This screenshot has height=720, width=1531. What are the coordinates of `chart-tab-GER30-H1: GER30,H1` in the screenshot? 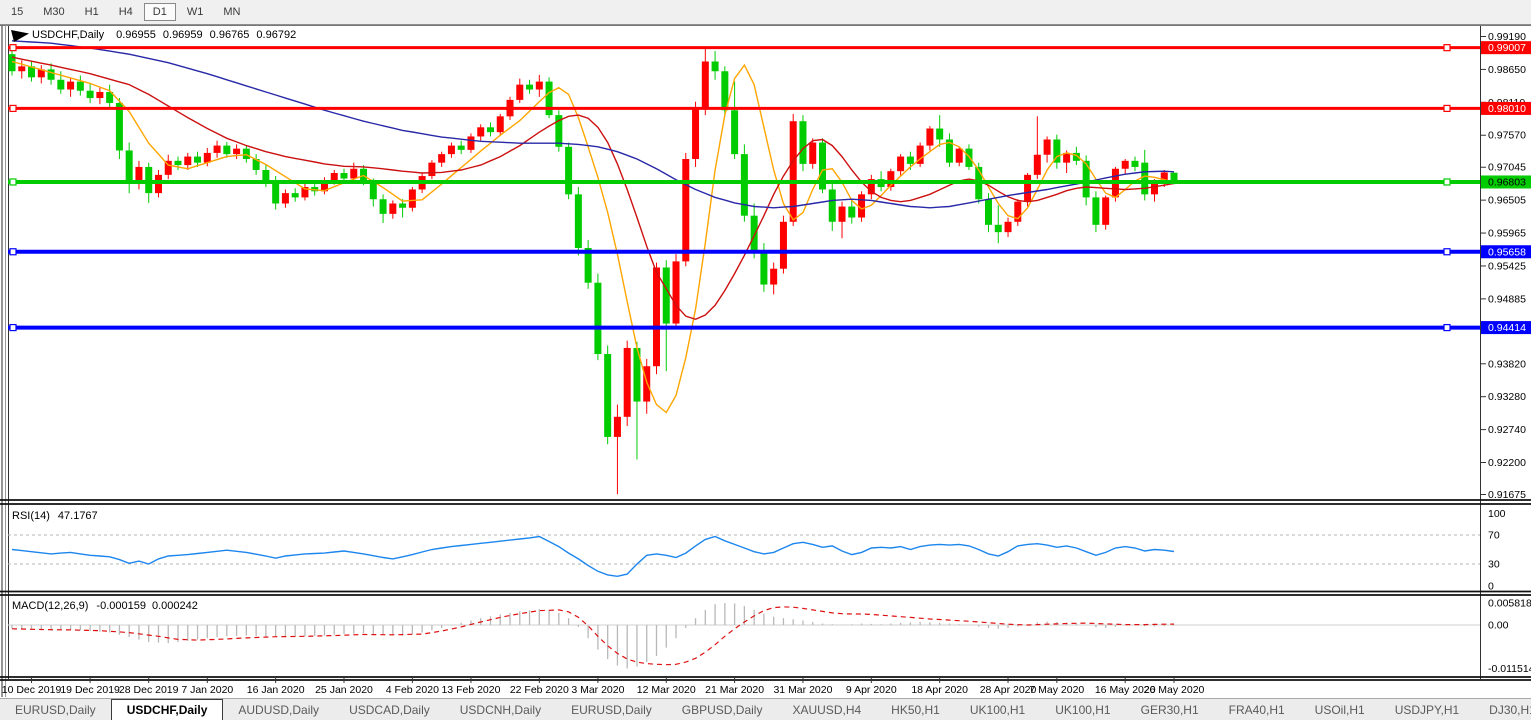 It's located at (1169, 709).